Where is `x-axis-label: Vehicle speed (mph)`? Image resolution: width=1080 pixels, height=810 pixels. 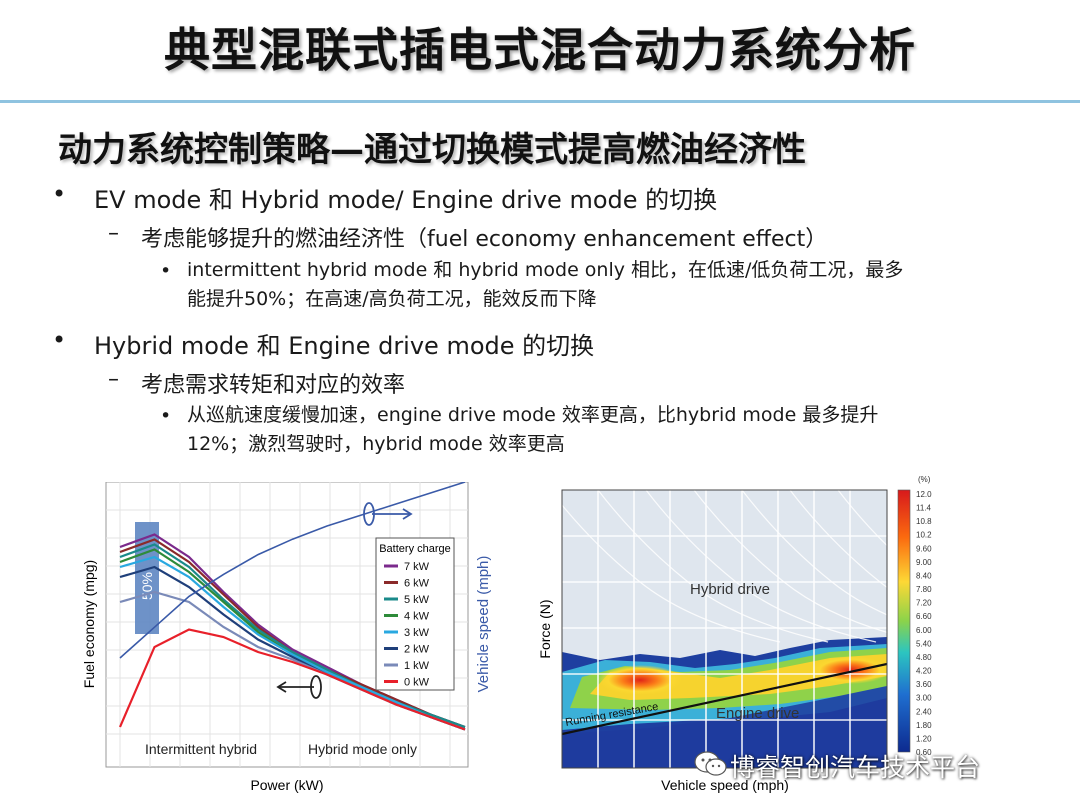
x-axis-label: Vehicle speed (mph) is located at coordinates (725, 785).